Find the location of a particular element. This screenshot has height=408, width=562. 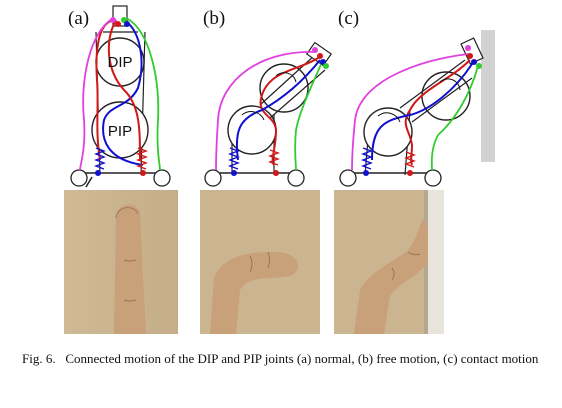

photo-b is located at coordinates (260, 262).